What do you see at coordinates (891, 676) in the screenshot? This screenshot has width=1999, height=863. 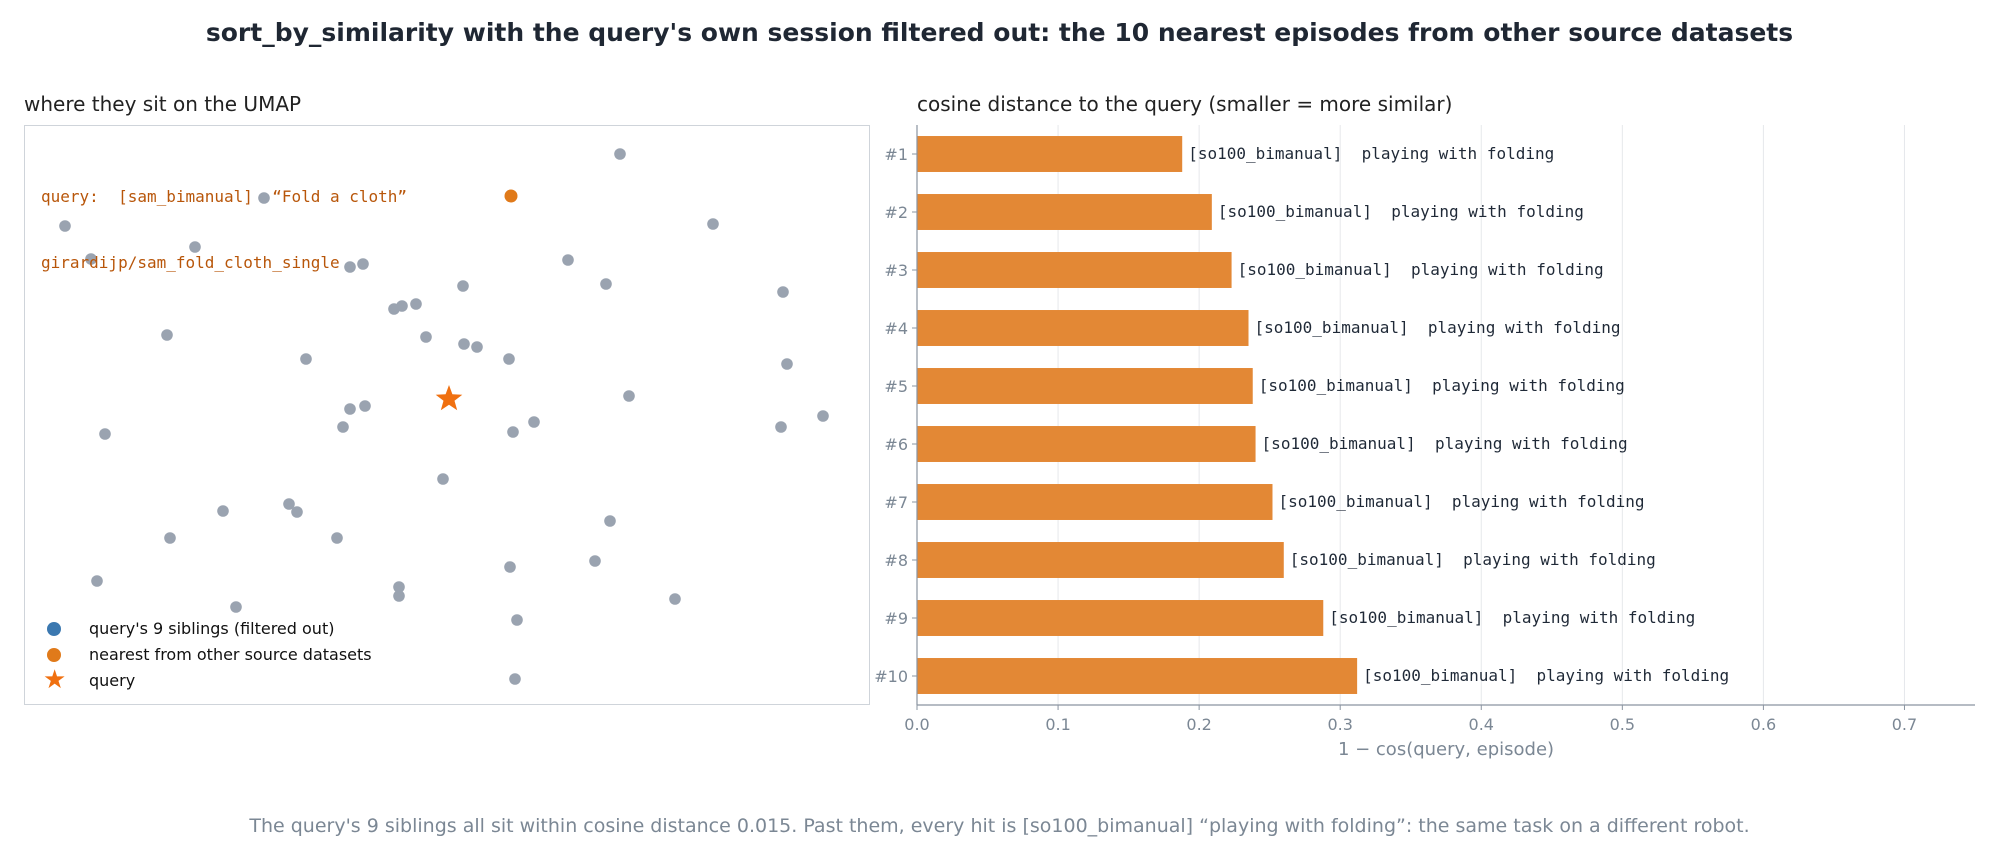 I see `y-tick-label-rank-10: #10` at bounding box center [891, 676].